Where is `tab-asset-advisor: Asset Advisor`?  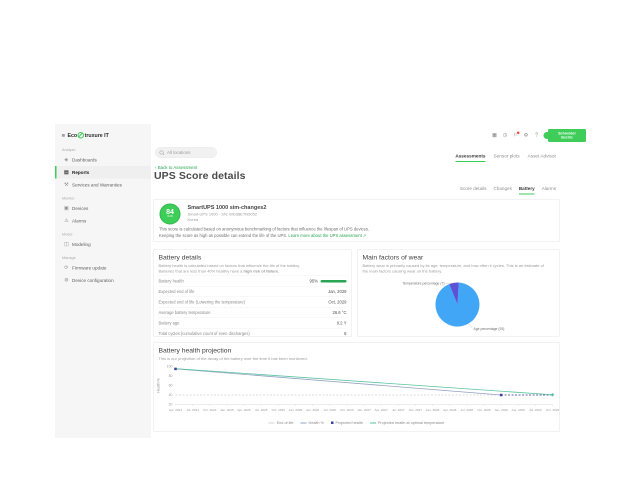 tab-asset-advisor: Asset Advisor is located at coordinates (541, 156).